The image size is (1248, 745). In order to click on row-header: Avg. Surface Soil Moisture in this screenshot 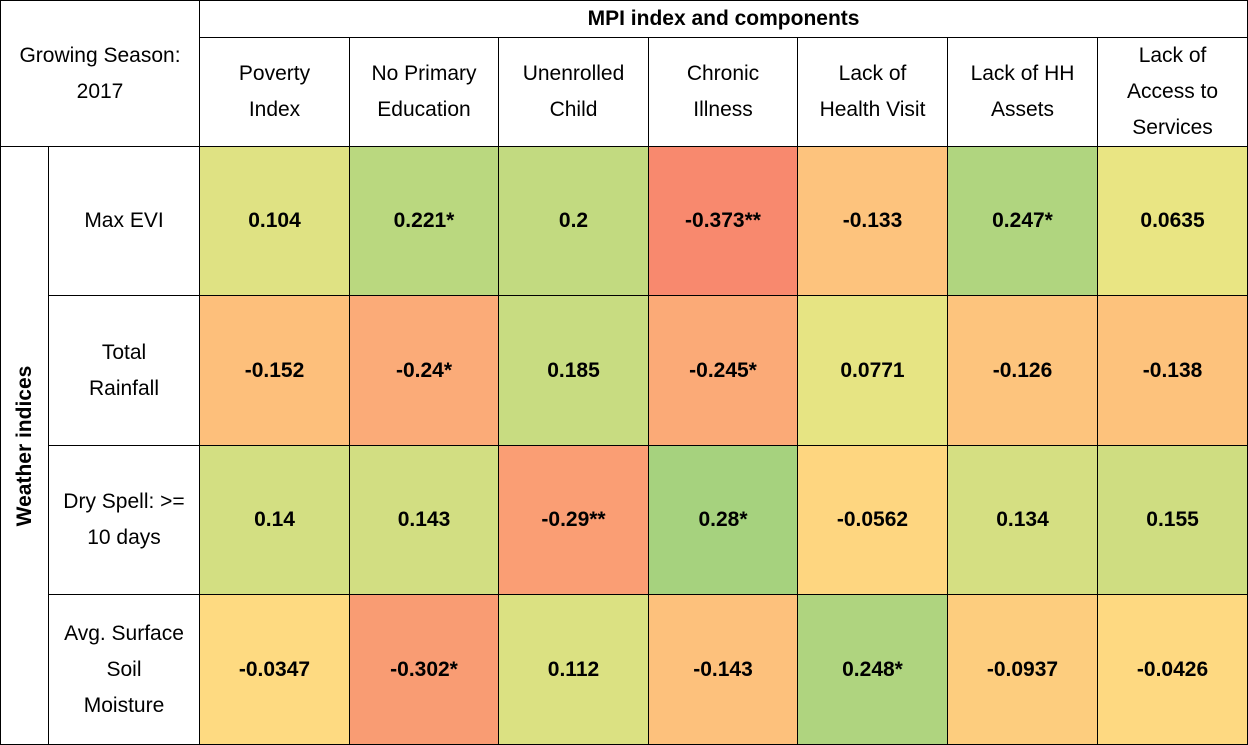, I will do `click(124, 669)`.